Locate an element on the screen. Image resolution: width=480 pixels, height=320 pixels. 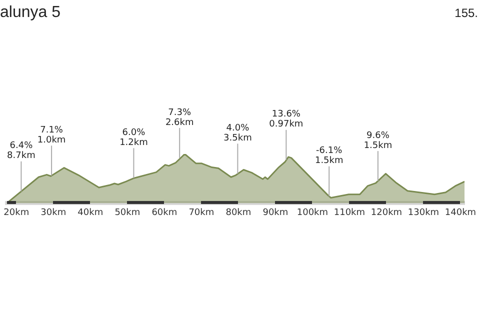
x-tick-label: 120km is located at coordinates (386, 213).